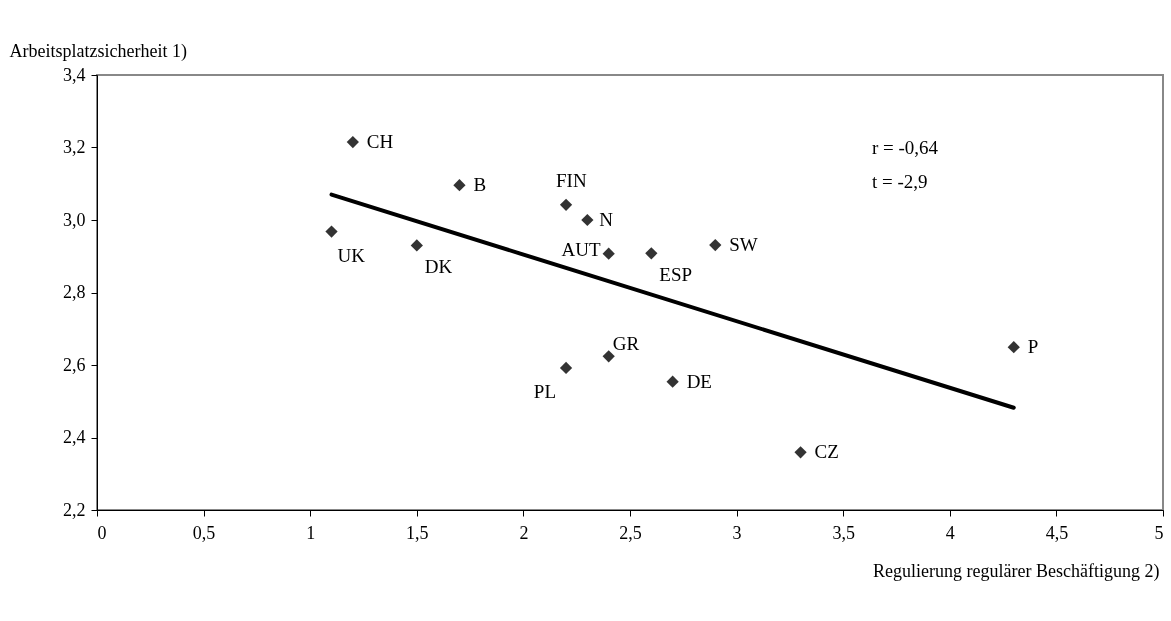 This screenshot has height=621, width=1171. What do you see at coordinates (1159, 532) in the screenshot?
I see `x-tick-label: 5` at bounding box center [1159, 532].